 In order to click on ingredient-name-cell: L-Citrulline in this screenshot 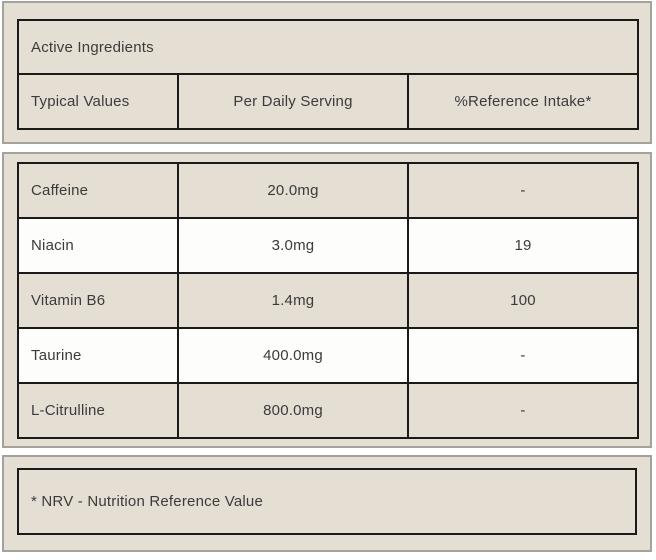, I will do `click(98, 410)`.